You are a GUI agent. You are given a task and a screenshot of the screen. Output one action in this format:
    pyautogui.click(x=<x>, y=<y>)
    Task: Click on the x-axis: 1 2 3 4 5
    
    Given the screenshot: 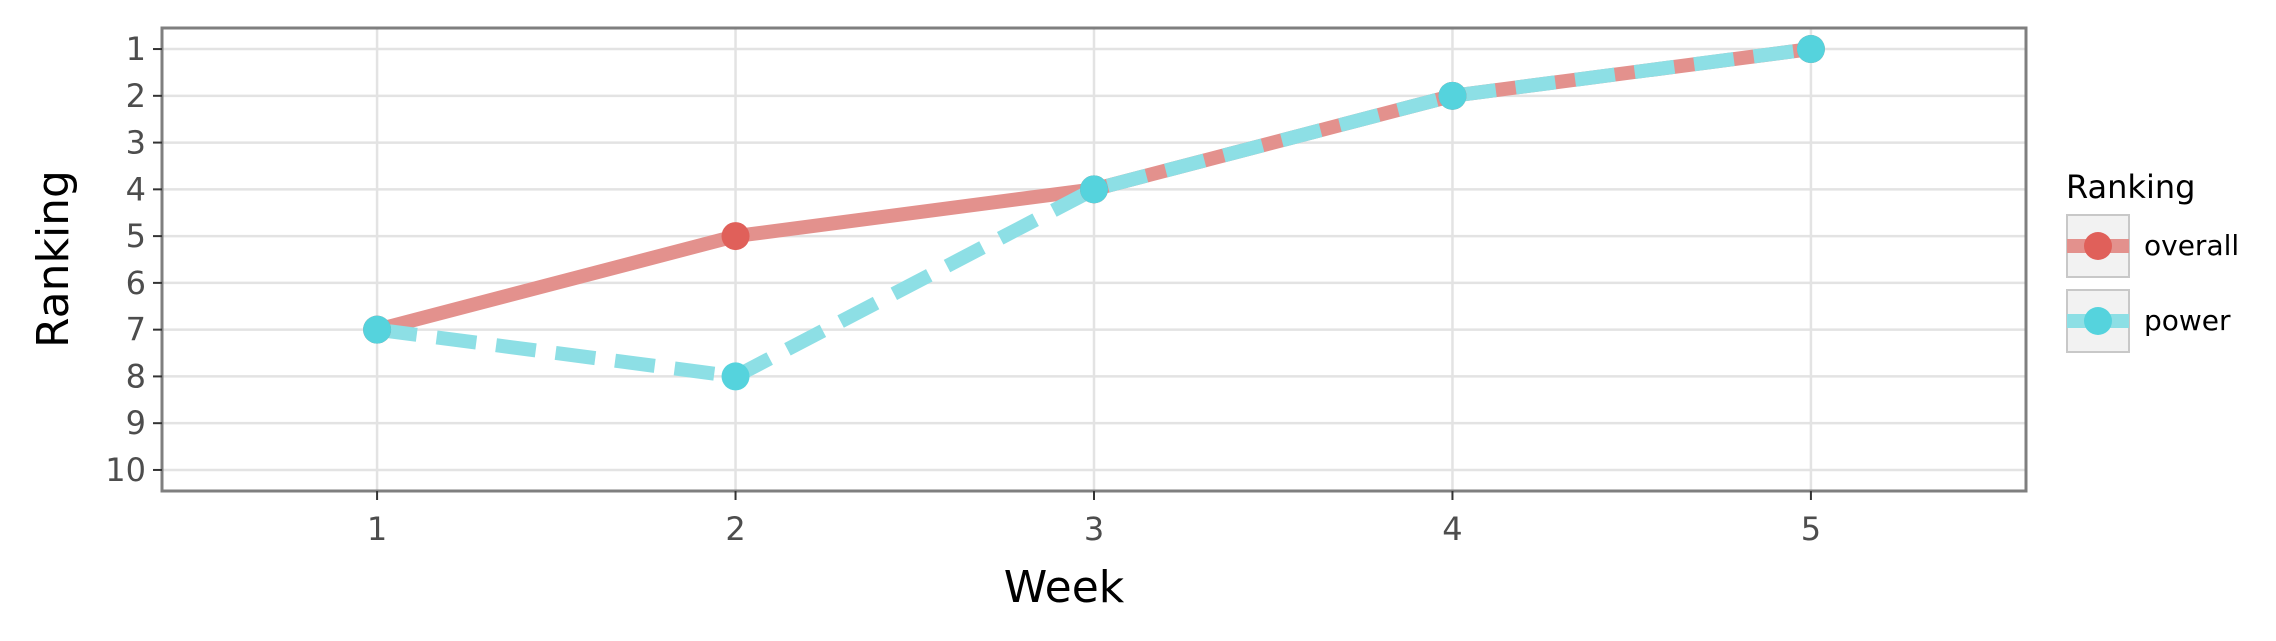 What is the action you would take?
    pyautogui.click(x=1094, y=519)
    